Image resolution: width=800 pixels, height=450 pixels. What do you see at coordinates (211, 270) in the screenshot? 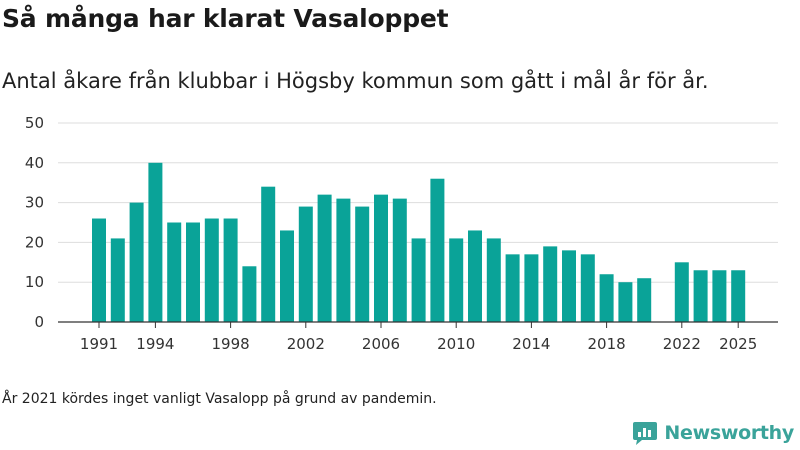
I see `bar-1997` at bounding box center [211, 270].